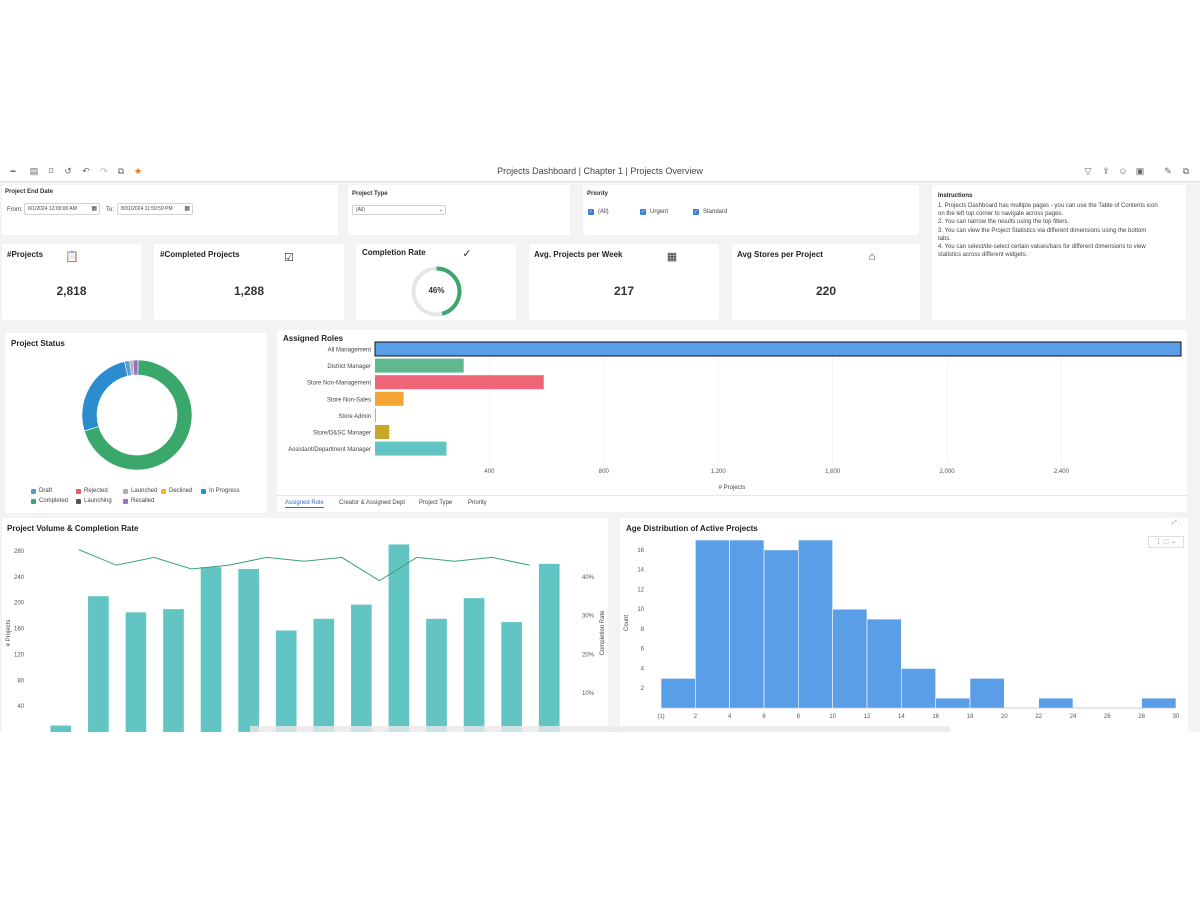 The width and height of the screenshot is (1200, 900). I want to click on tab-creator-dept: Creator & Assigned Dept, so click(372, 503).